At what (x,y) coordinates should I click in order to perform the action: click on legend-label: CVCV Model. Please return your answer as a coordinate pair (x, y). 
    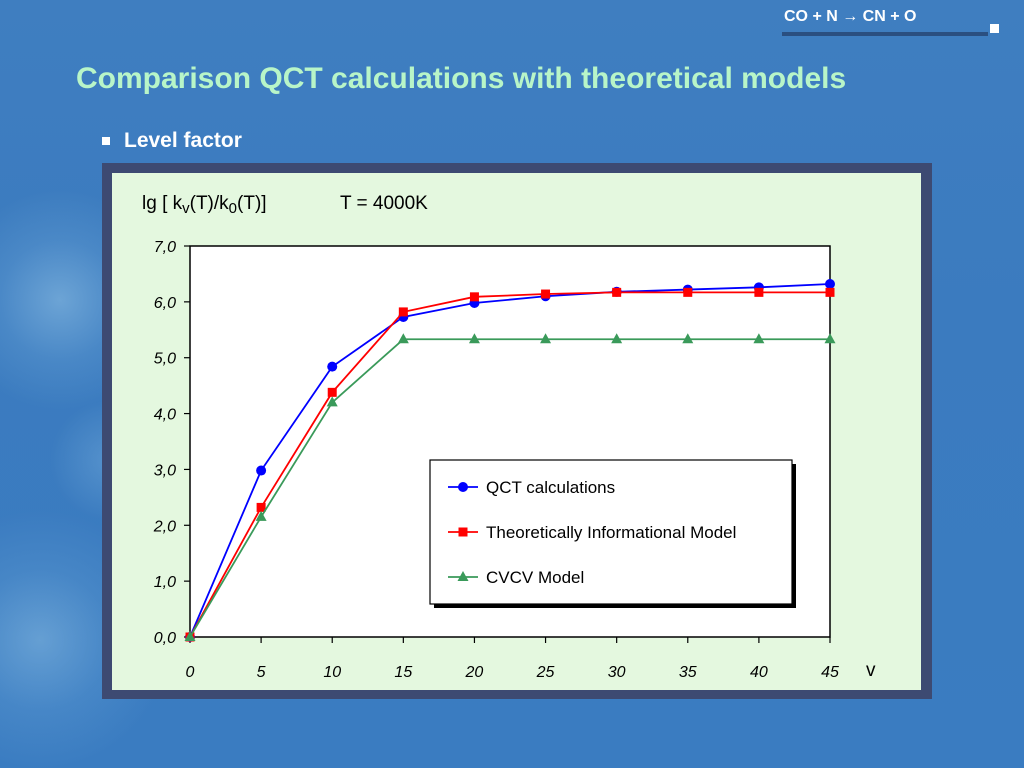
    Looking at the image, I should click on (535, 577).